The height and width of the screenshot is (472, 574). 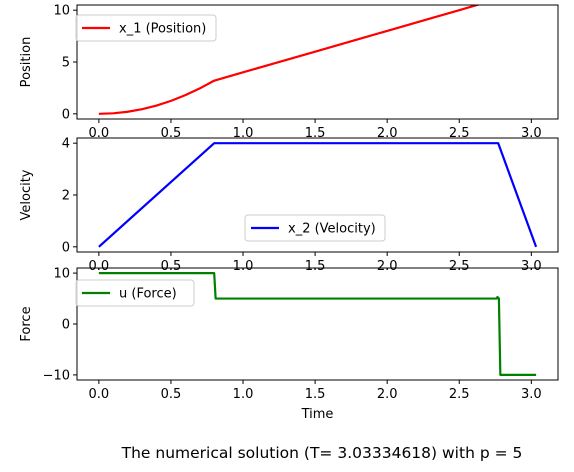 I want to click on y-tick-label: 2, so click(x=66, y=196).